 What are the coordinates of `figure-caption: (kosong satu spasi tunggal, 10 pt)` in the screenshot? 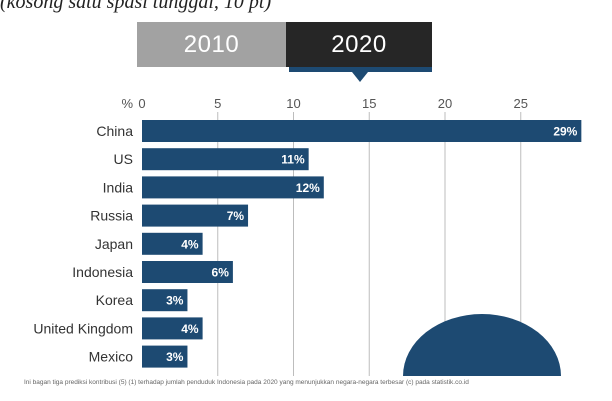 It's located at (136, 6).